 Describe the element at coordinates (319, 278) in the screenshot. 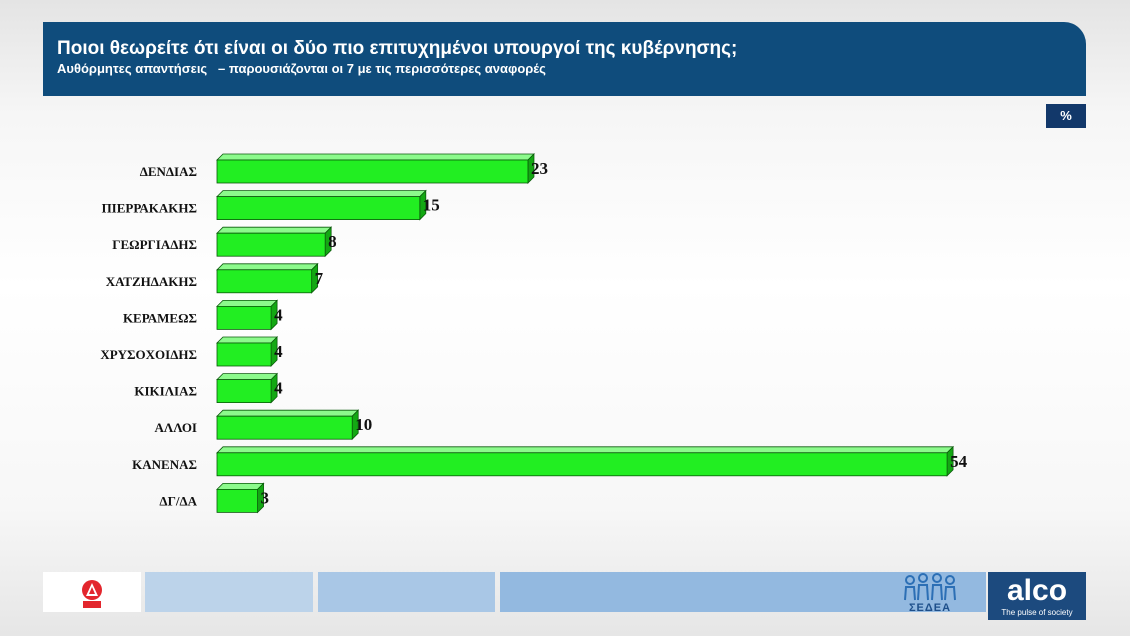

I see `value-label: 7` at that location.